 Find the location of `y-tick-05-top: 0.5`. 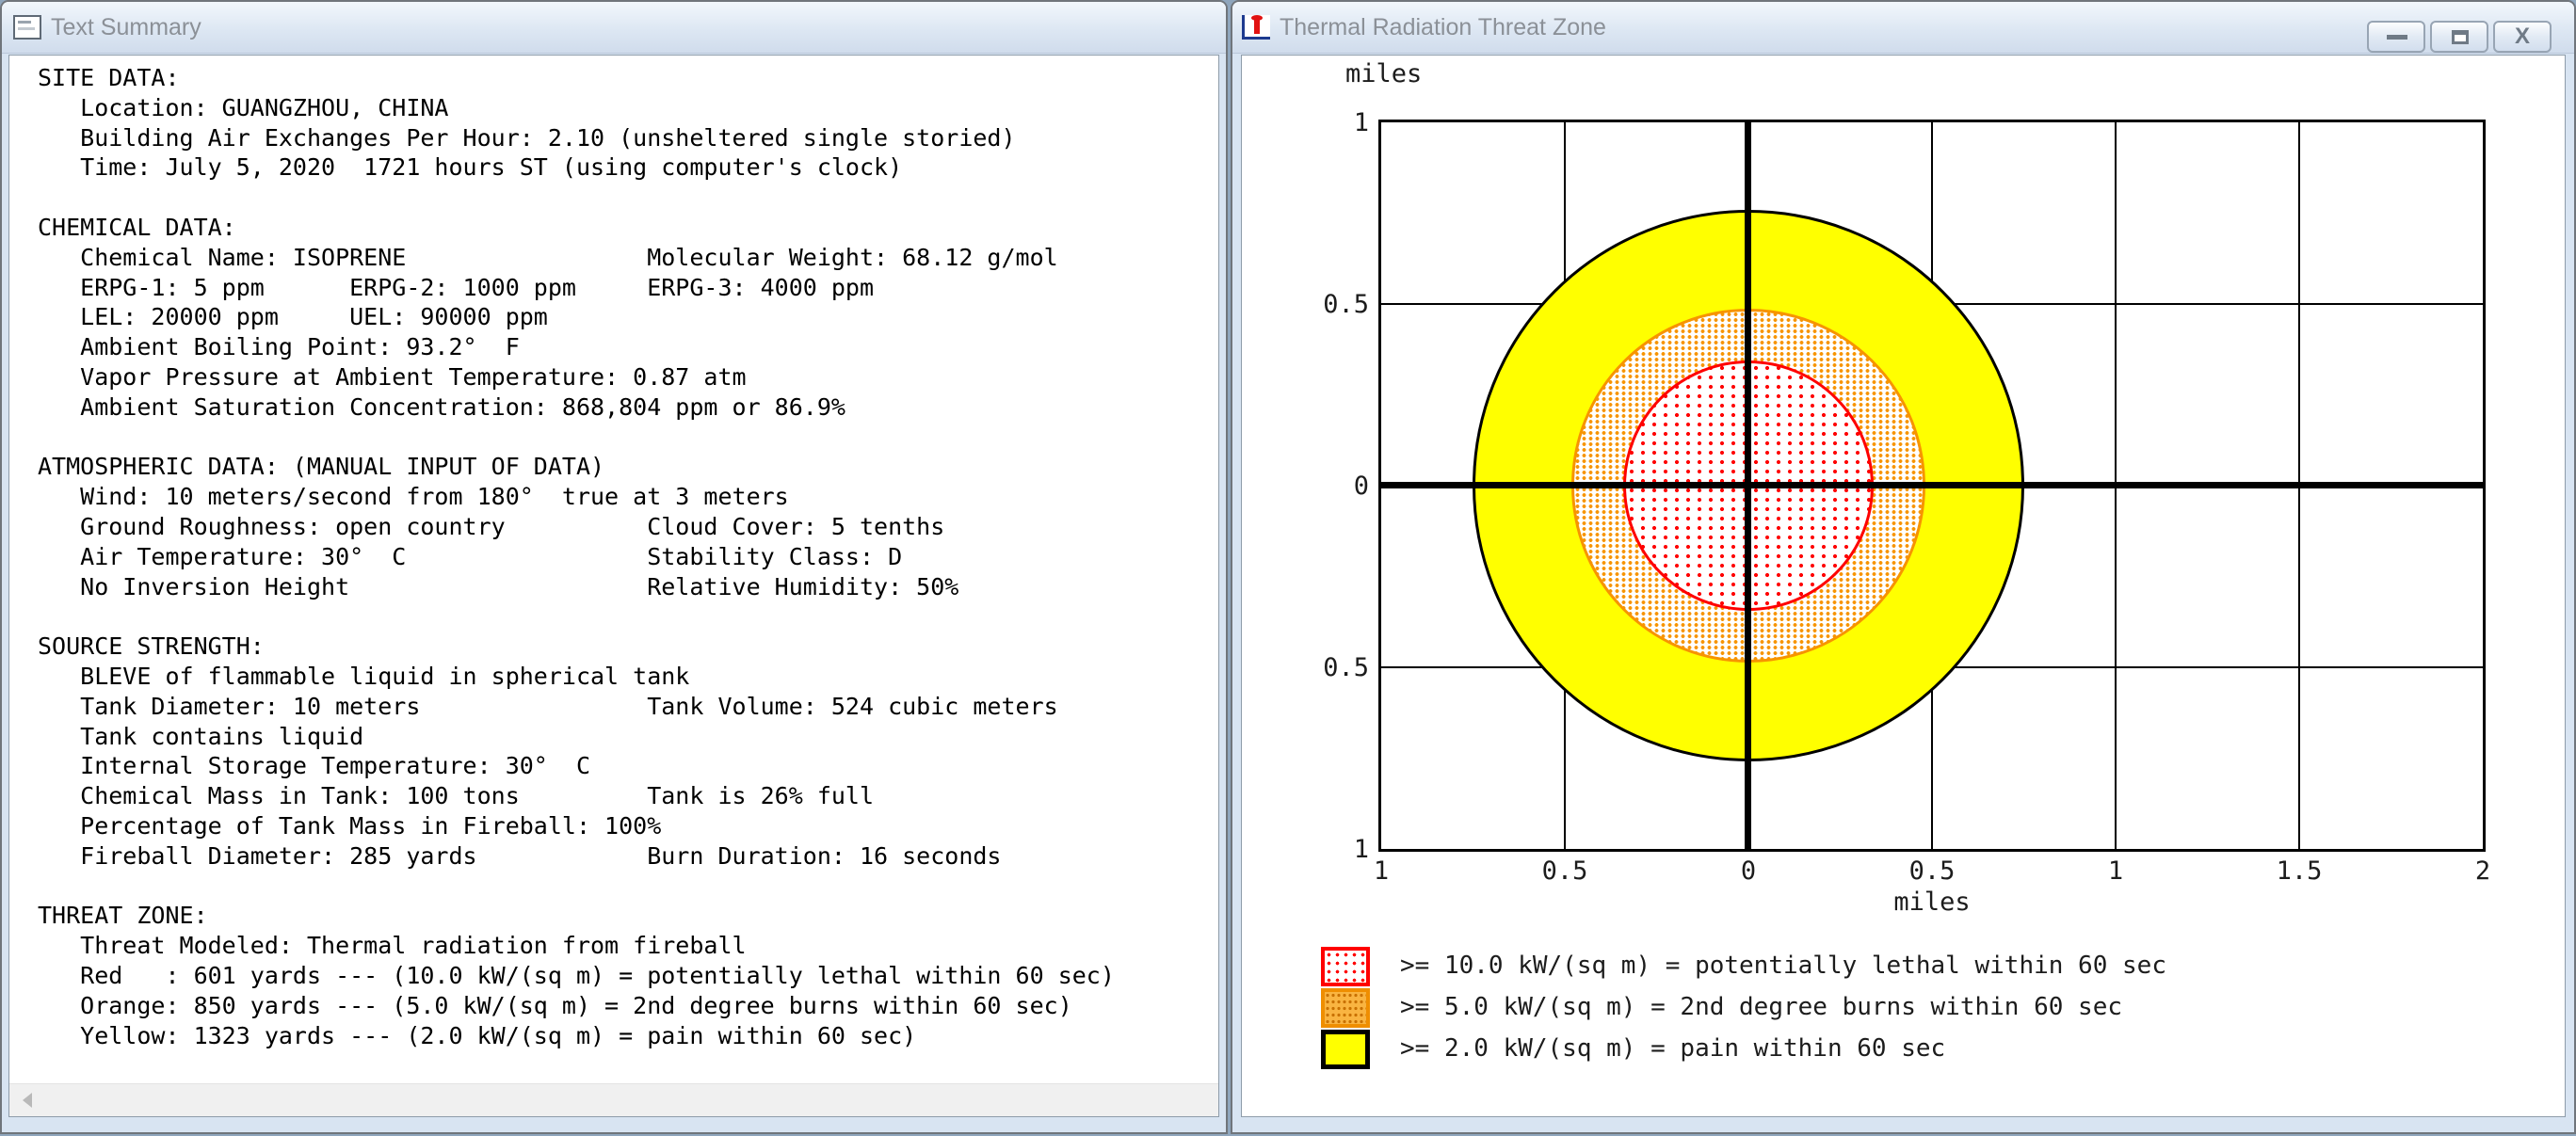

y-tick-05-top: 0.5 is located at coordinates (1346, 304).